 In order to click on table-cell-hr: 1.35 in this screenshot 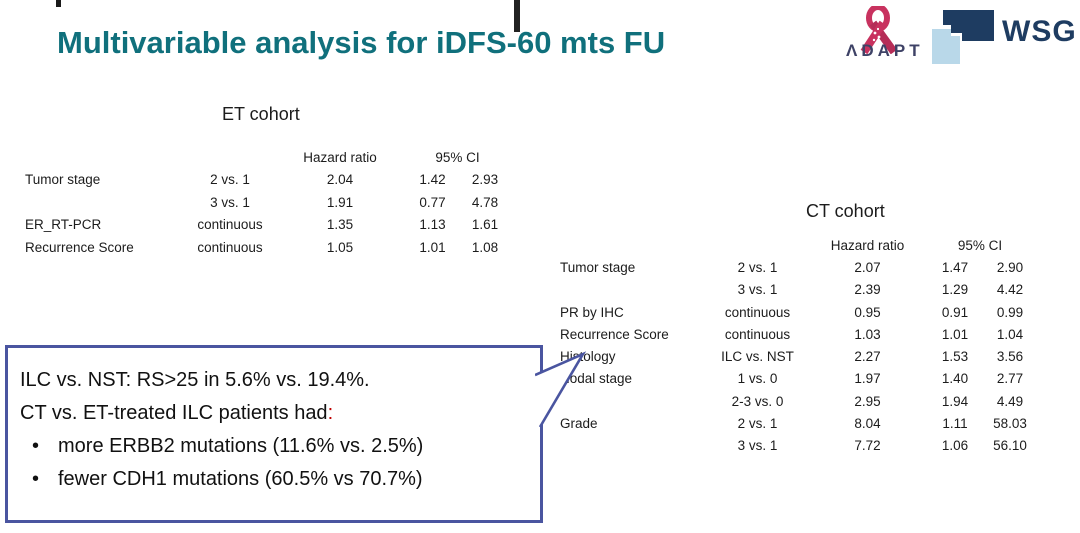, I will do `click(340, 225)`.